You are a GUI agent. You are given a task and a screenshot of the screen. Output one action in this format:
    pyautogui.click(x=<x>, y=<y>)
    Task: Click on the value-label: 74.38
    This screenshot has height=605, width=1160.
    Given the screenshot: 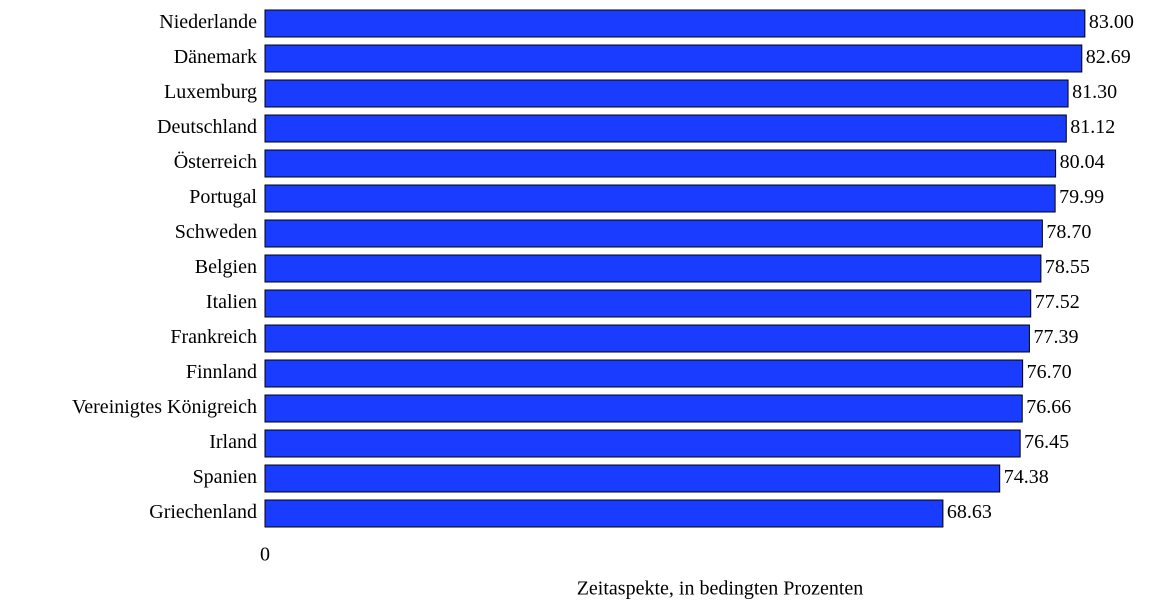 What is the action you would take?
    pyautogui.click(x=1026, y=477)
    